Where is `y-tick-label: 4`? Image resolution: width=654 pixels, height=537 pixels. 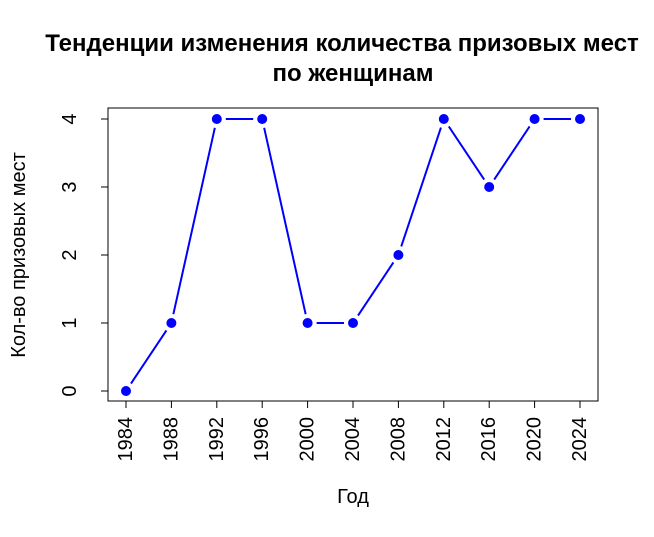 y-tick-label: 4 is located at coordinates (70, 118).